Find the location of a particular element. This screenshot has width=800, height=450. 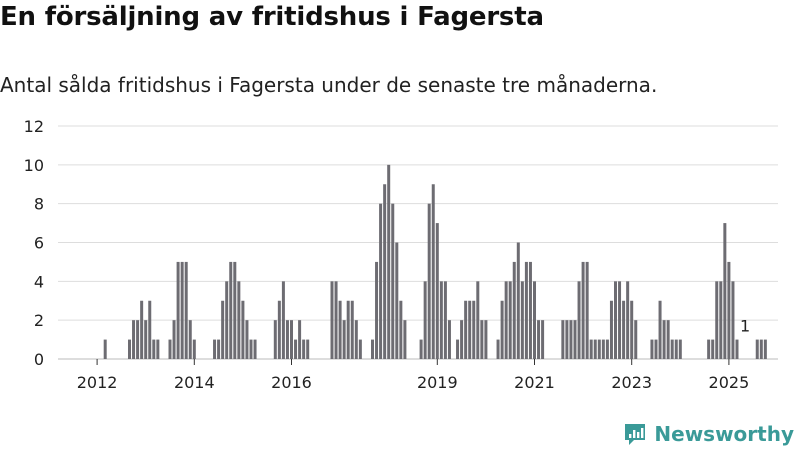

y-tick-label: 2 is located at coordinates (39, 320).